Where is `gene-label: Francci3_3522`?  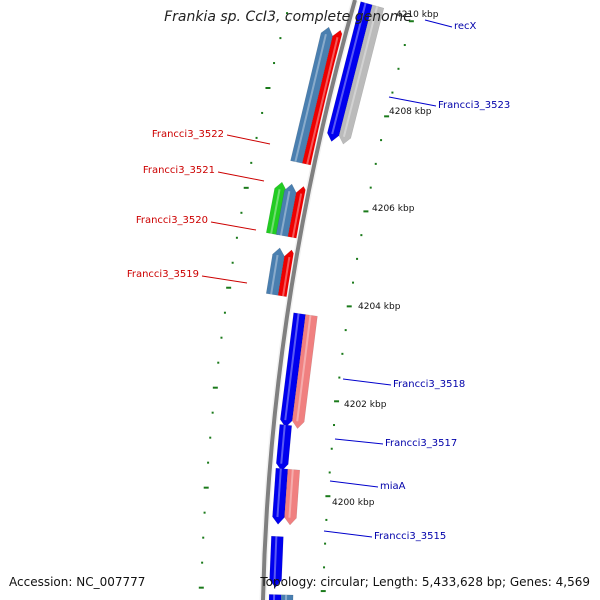 gene-label: Francci3_3522 is located at coordinates (188, 134).